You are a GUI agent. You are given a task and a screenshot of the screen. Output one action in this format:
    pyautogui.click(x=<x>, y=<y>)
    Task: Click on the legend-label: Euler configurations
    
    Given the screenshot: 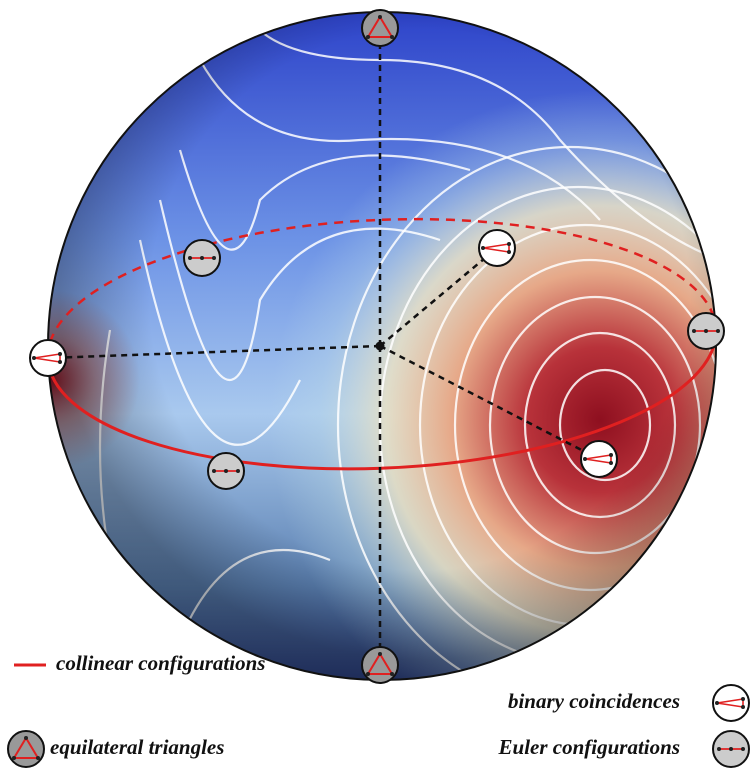 What is the action you would take?
    pyautogui.click(x=589, y=747)
    